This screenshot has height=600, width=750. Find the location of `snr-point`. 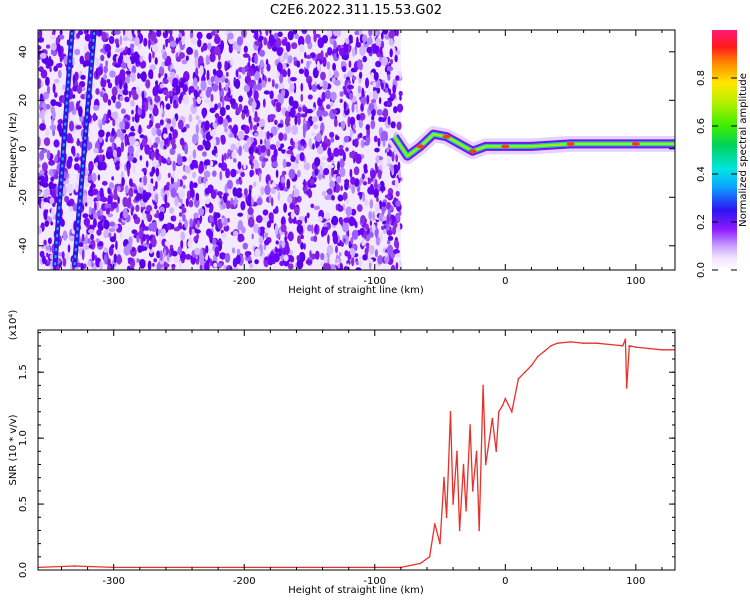

snr-point is located at coordinates (583, 343).